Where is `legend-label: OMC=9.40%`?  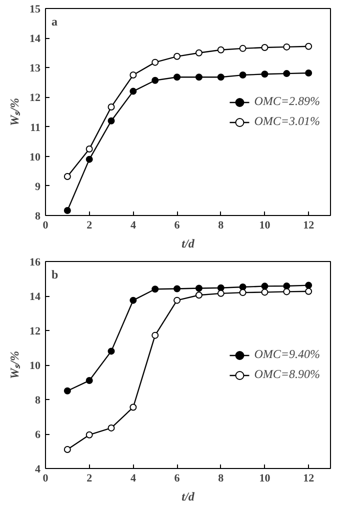
legend-label: OMC=9.40% is located at coordinates (287, 354).